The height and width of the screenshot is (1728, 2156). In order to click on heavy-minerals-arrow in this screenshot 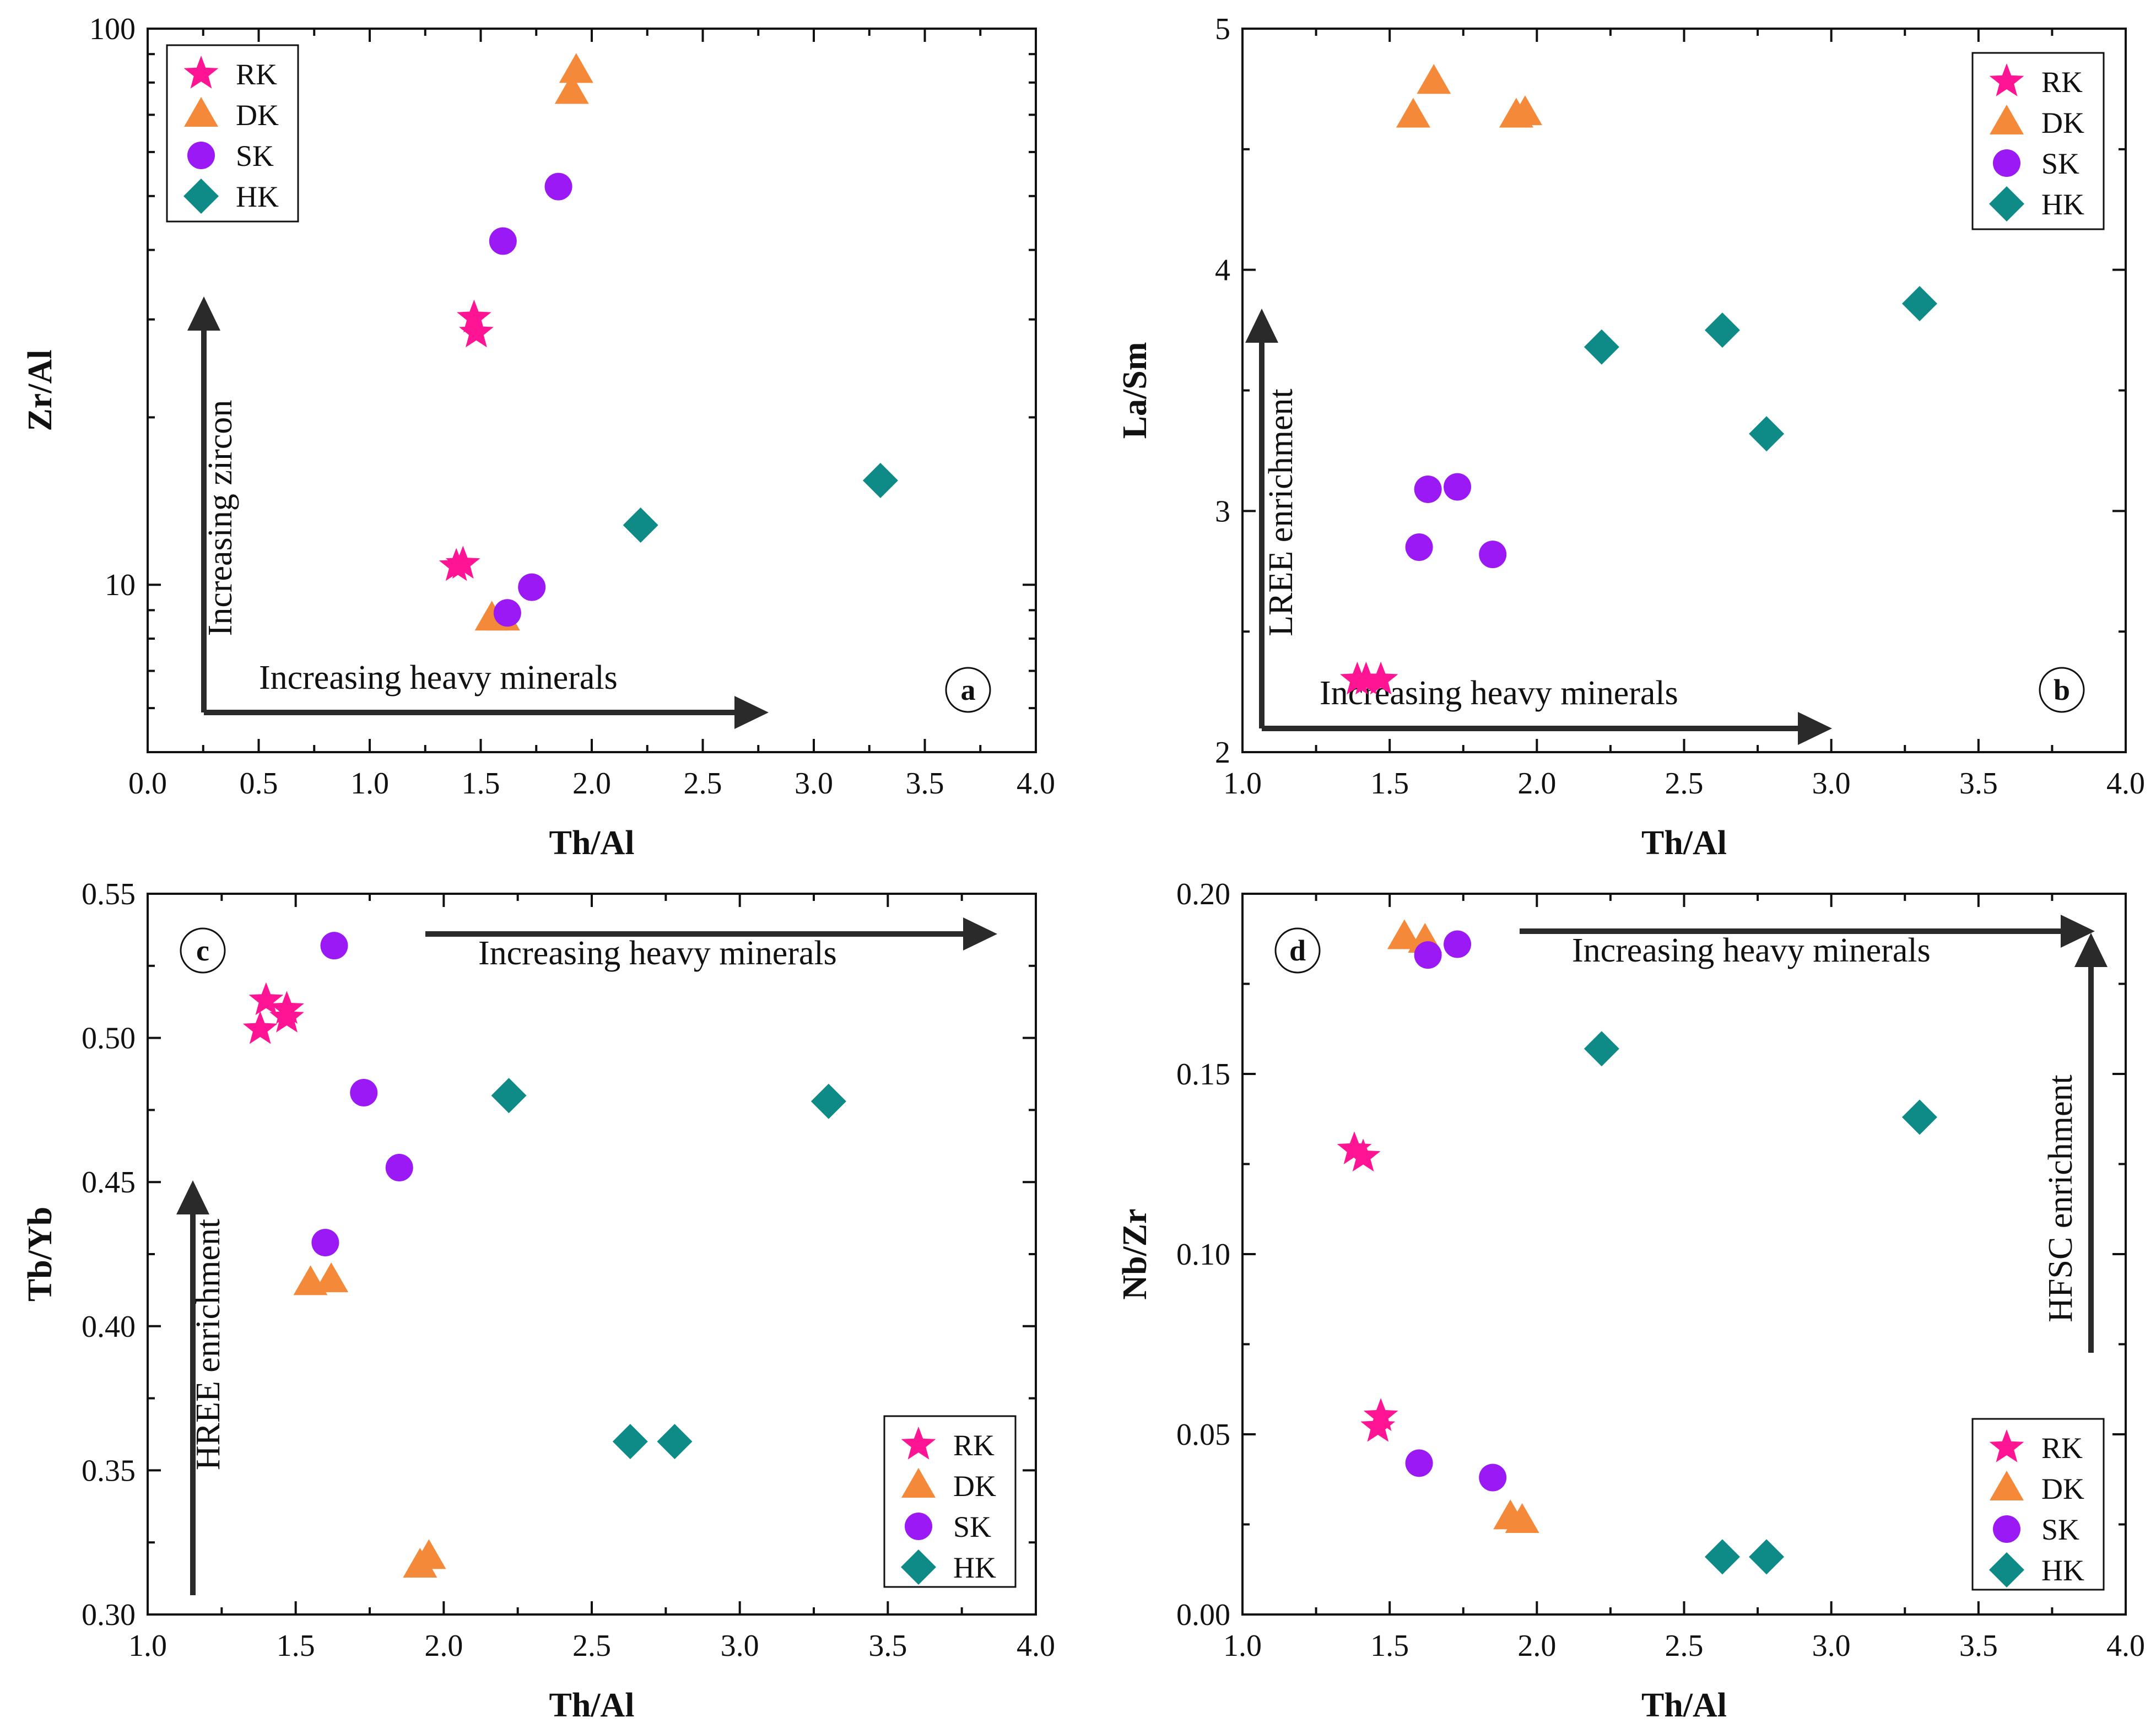, I will do `click(711, 934)`.